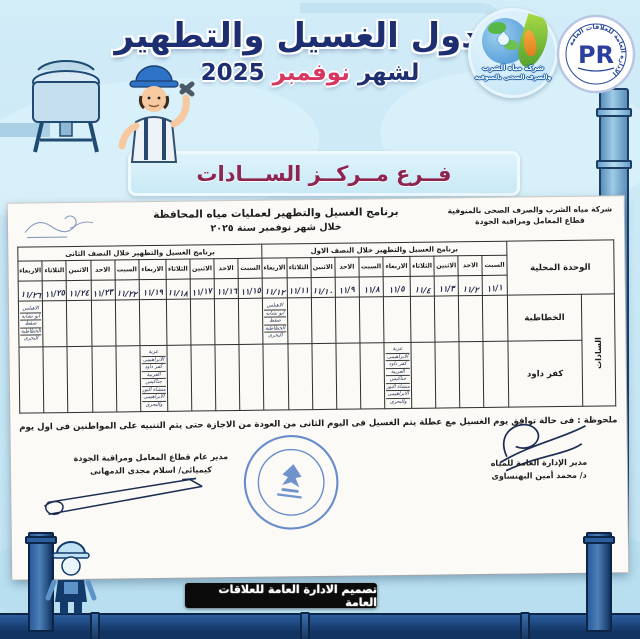  Describe the element at coordinates (397, 289) in the screenshot. I see `handwritten-date: ١١/٥` at that location.